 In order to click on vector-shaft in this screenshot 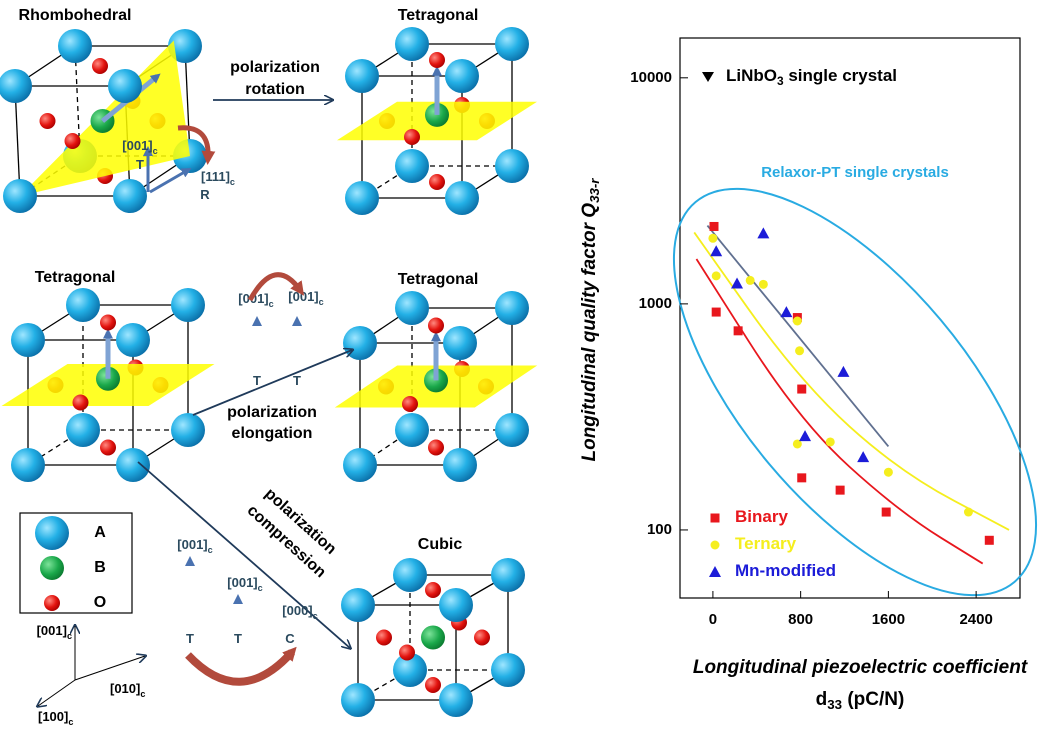, I will do `click(170, 180)`.